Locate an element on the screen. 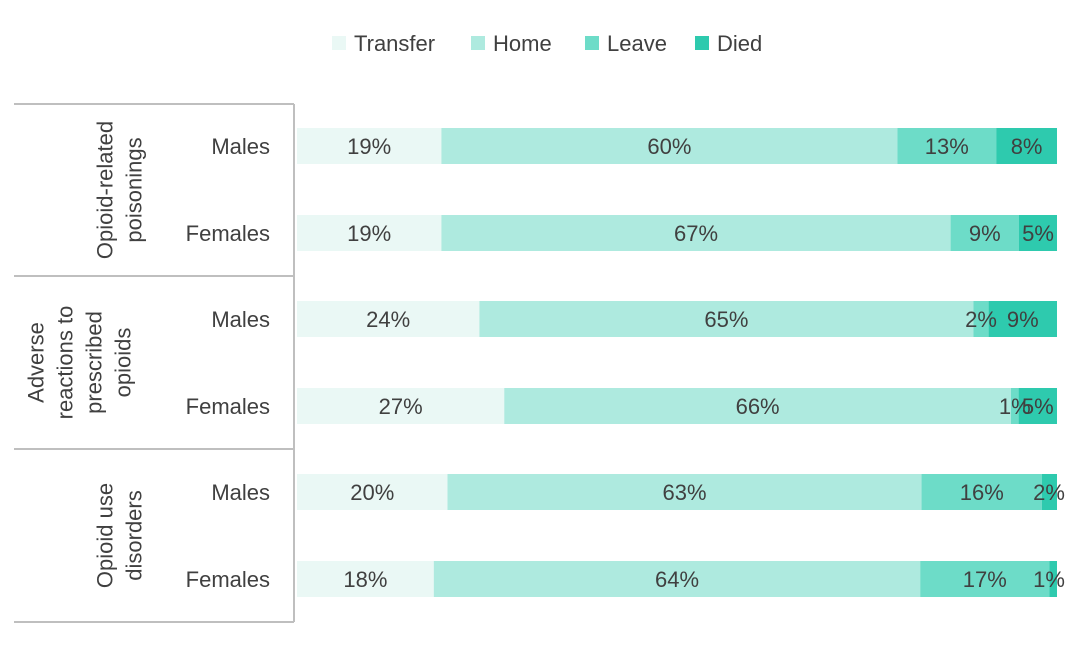 Image resolution: width=1090 pixels, height=655 pixels. data-label-leave: 16% is located at coordinates (982, 492).